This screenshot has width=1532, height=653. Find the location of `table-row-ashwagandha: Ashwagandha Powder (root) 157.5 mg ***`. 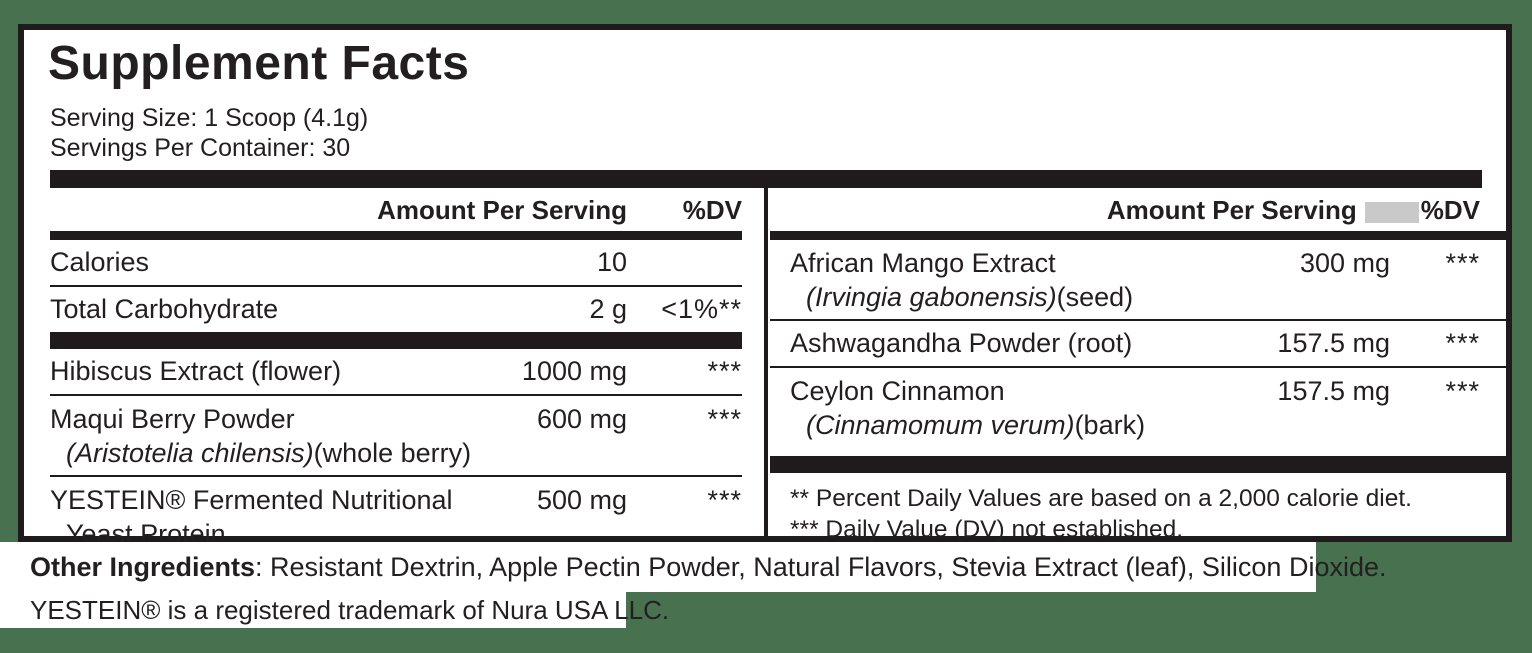

table-row-ashwagandha: Ashwagandha Powder (root) 157.5 mg *** is located at coordinates (1138, 342).